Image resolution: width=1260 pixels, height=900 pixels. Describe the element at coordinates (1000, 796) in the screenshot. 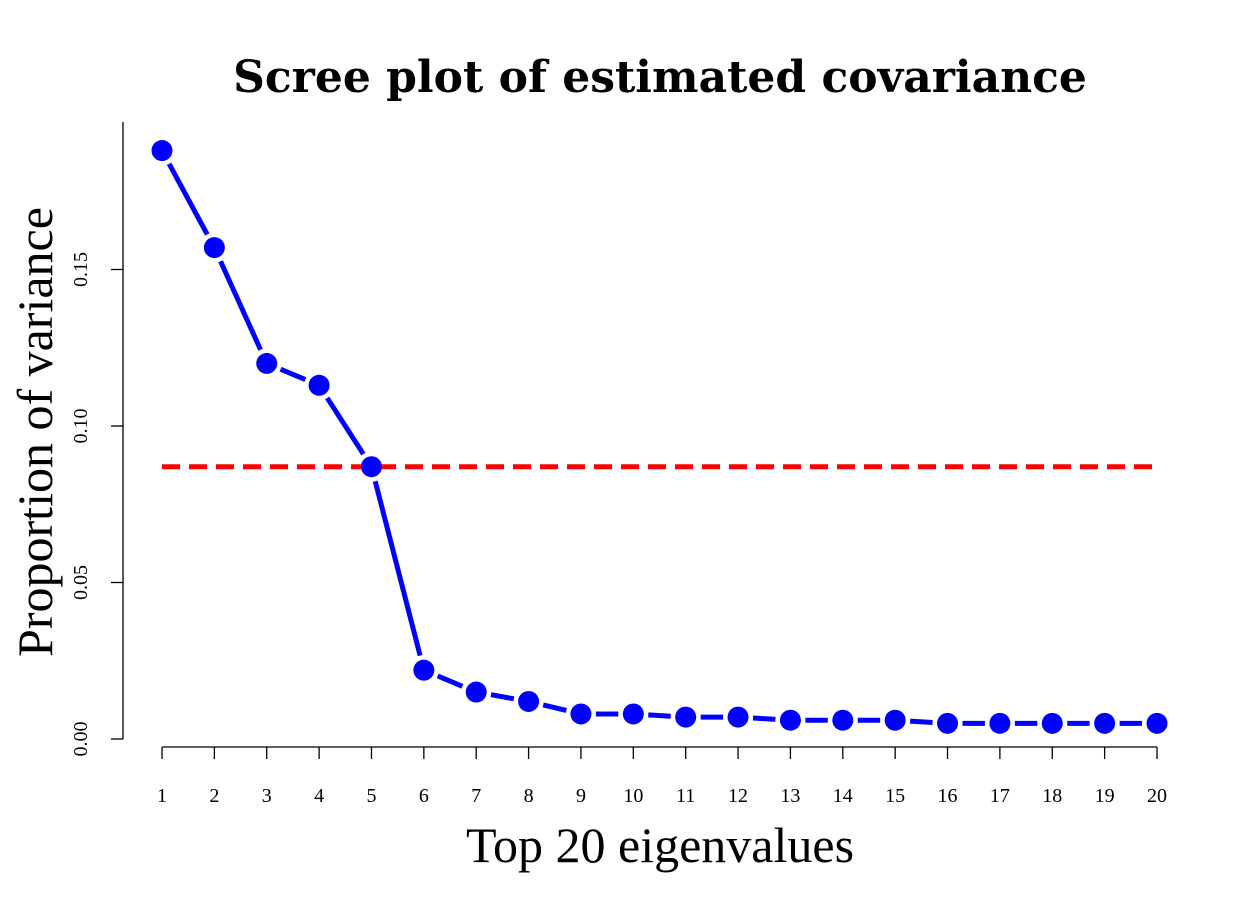

I see `x-tick-label: 17` at that location.